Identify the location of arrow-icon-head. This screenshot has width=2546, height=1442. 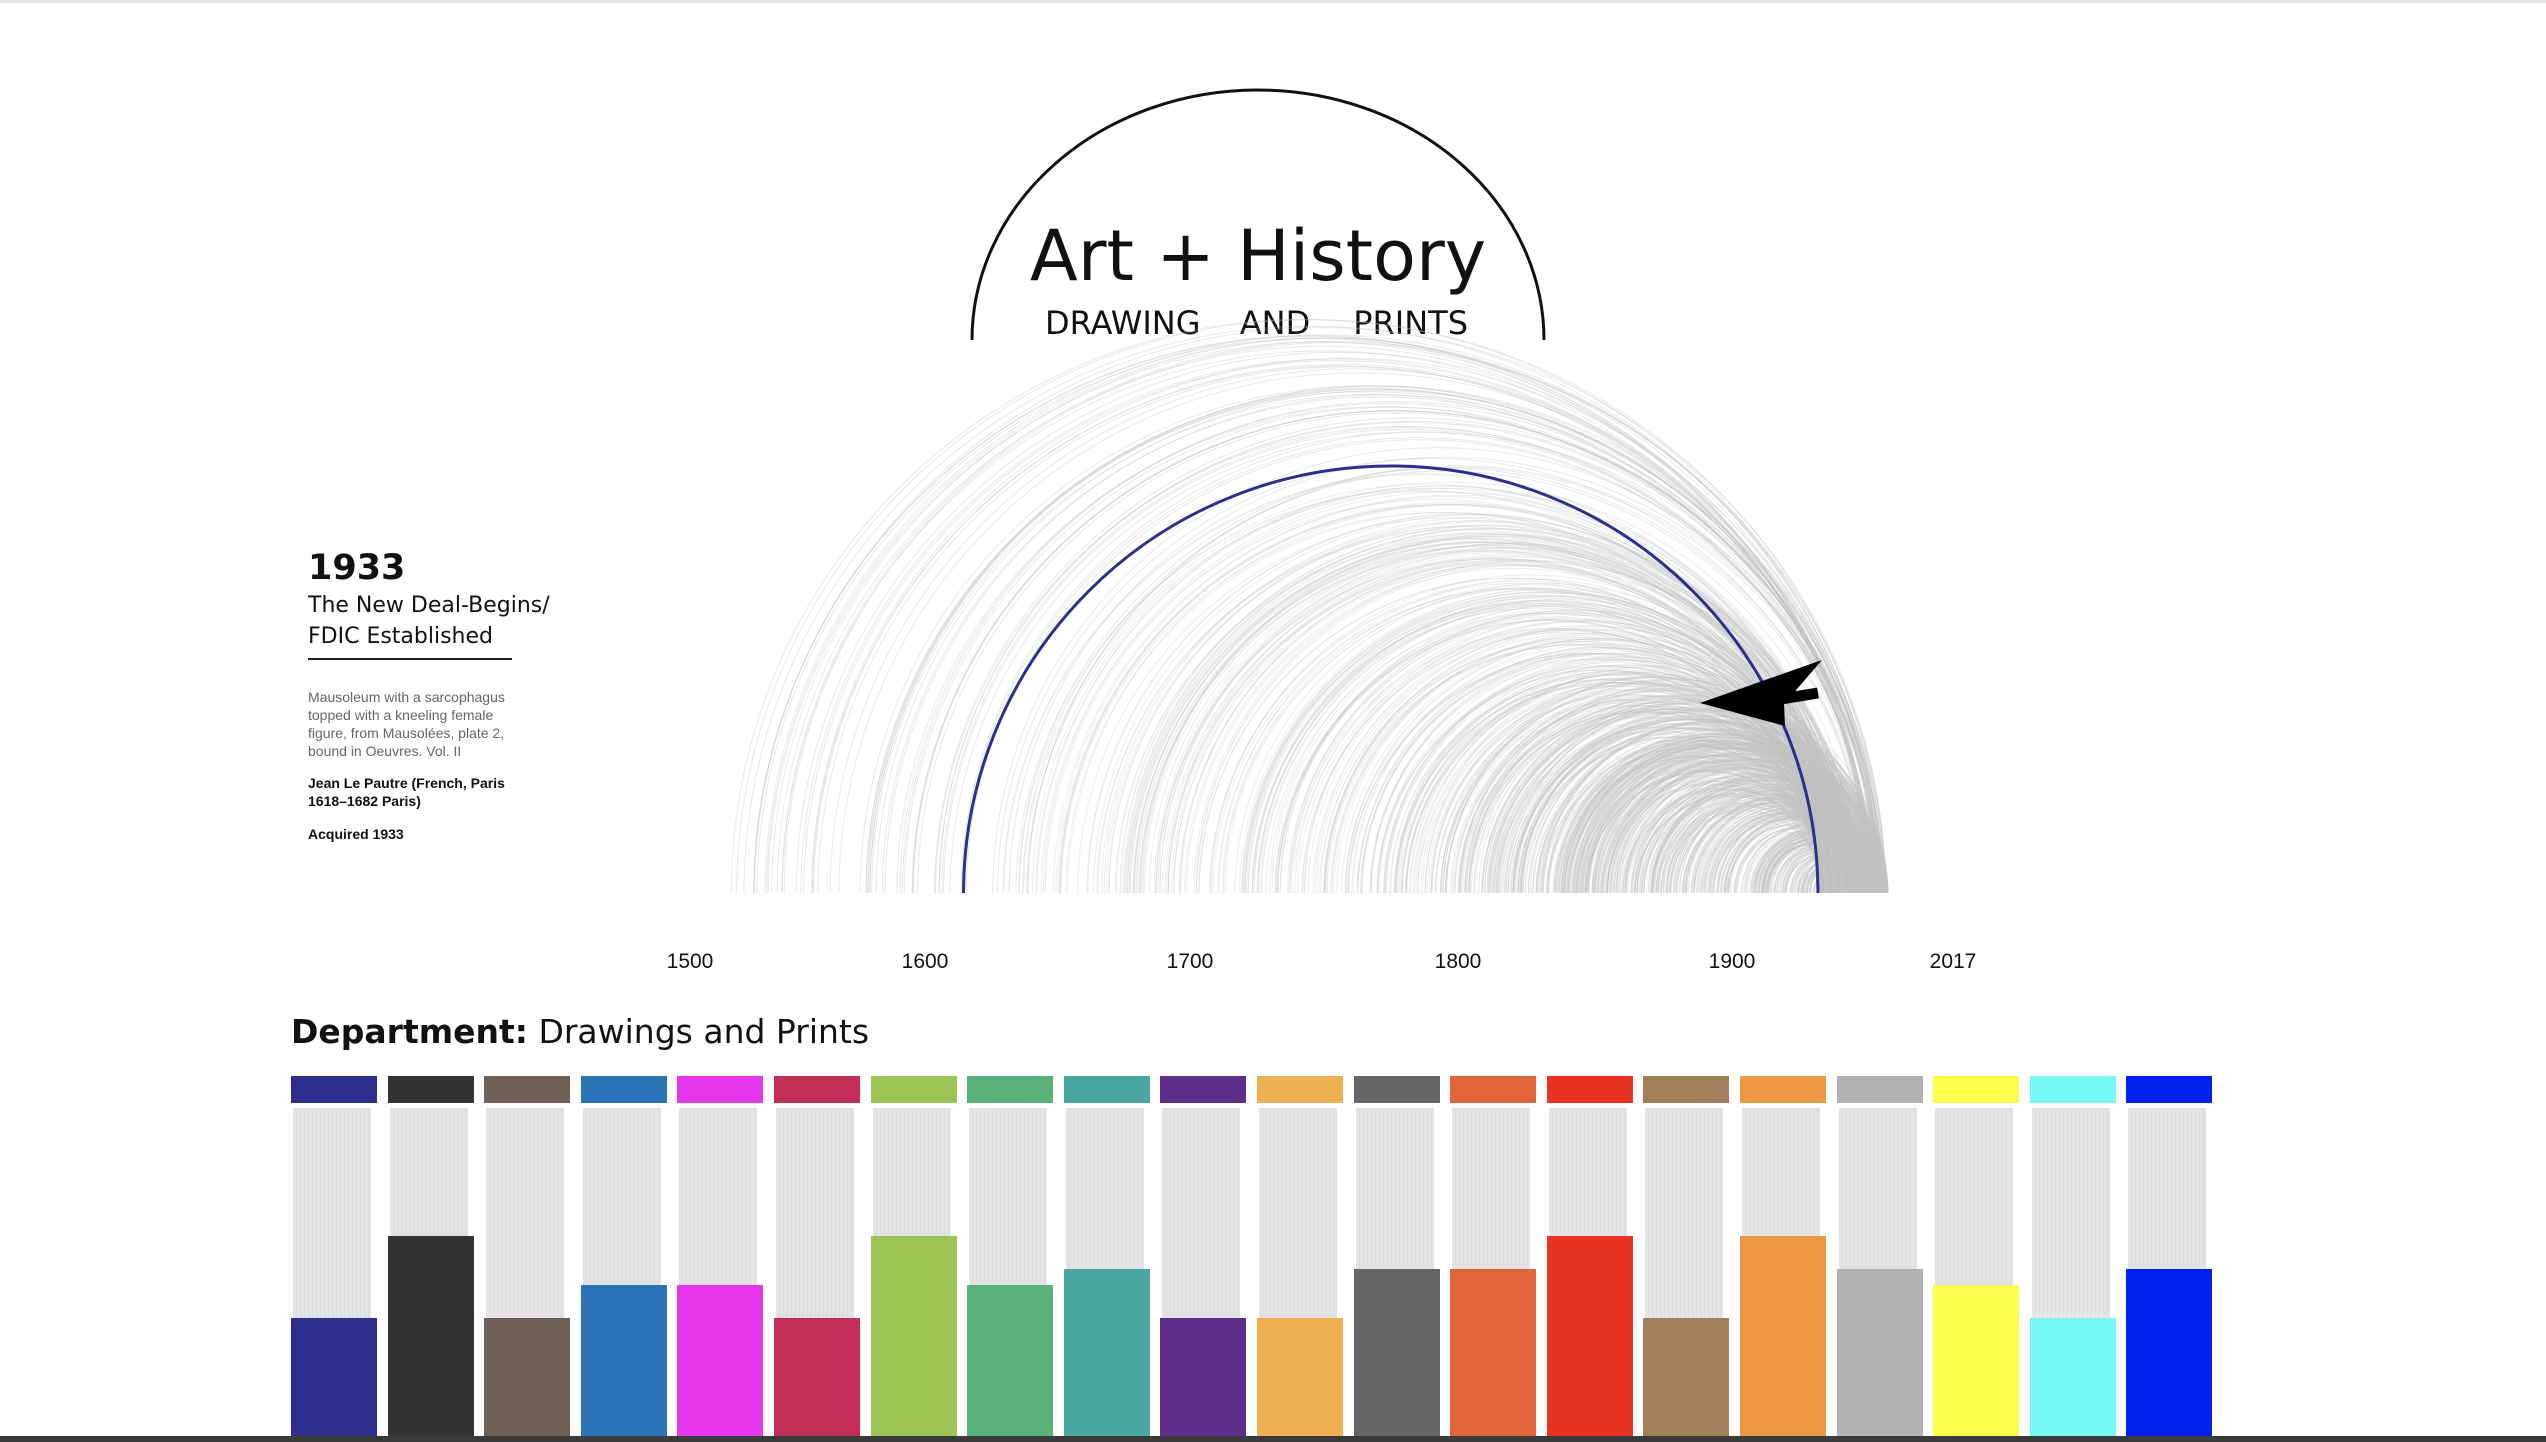
(1761, 693).